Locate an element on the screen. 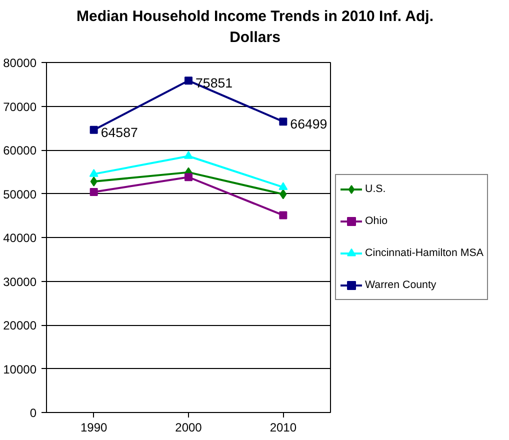 This screenshot has width=509, height=440. data-label: 75851 is located at coordinates (214, 82).